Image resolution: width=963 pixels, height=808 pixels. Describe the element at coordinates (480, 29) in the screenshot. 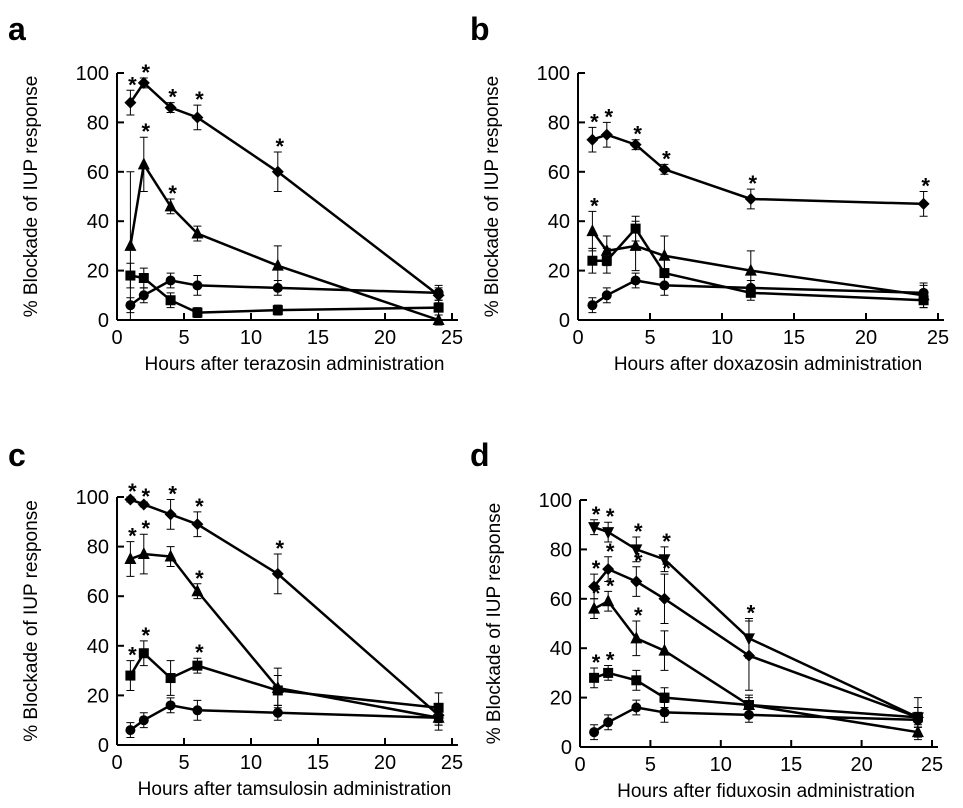

I see `panel-label: b` at that location.